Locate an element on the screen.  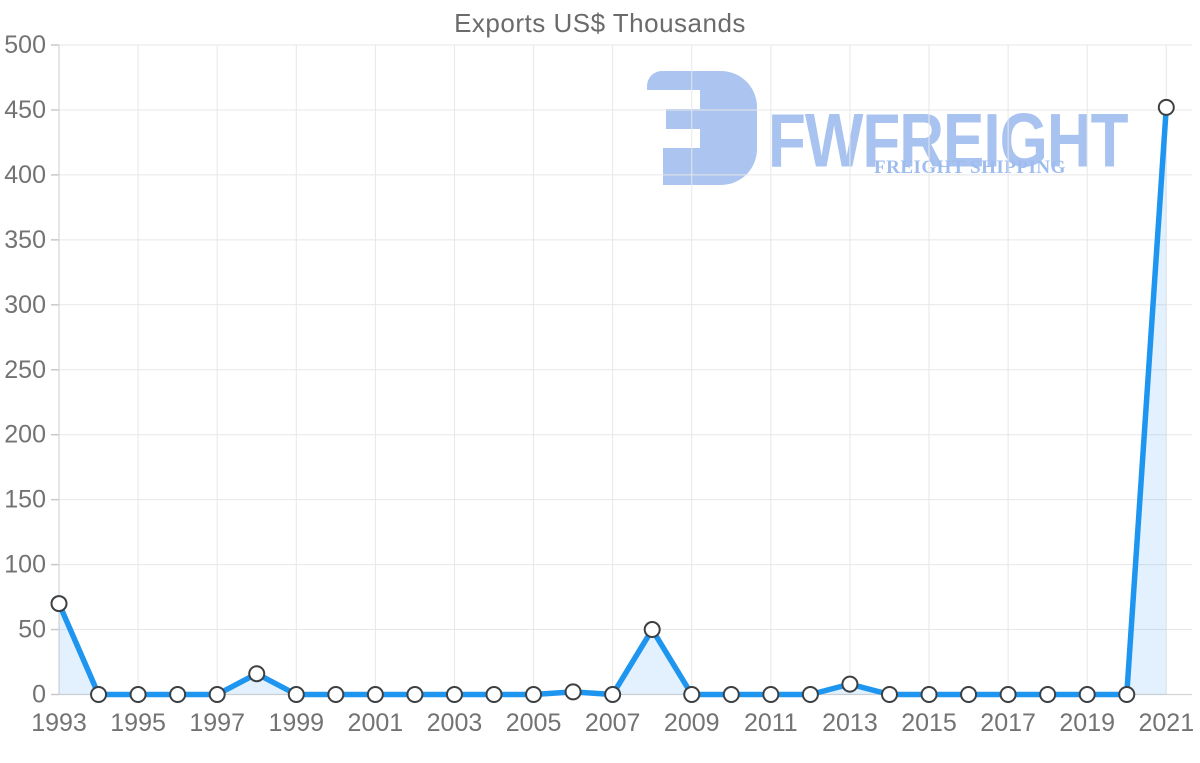
y-axis-label-50: 50 is located at coordinates (32, 630).